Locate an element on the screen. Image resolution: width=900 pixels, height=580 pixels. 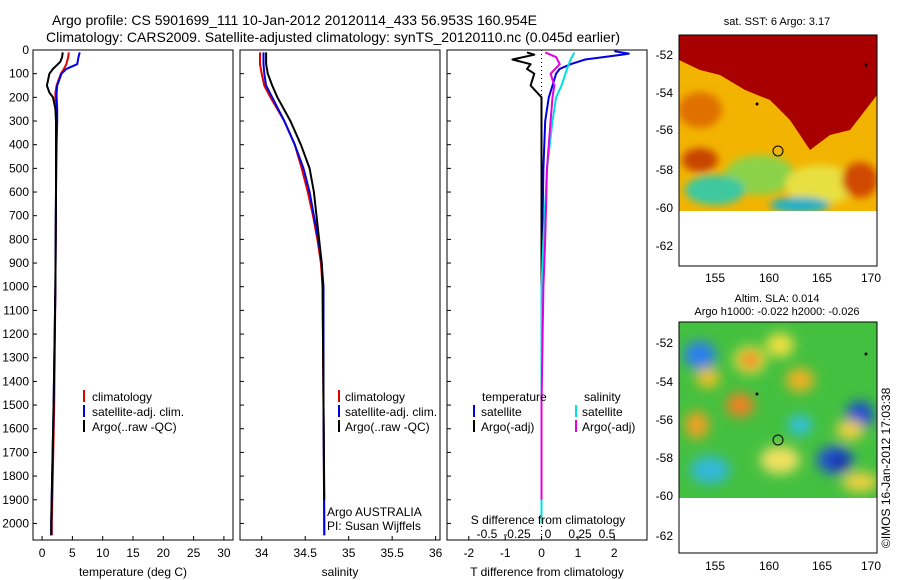
x-tick-label: 35.5 is located at coordinates (392, 553).